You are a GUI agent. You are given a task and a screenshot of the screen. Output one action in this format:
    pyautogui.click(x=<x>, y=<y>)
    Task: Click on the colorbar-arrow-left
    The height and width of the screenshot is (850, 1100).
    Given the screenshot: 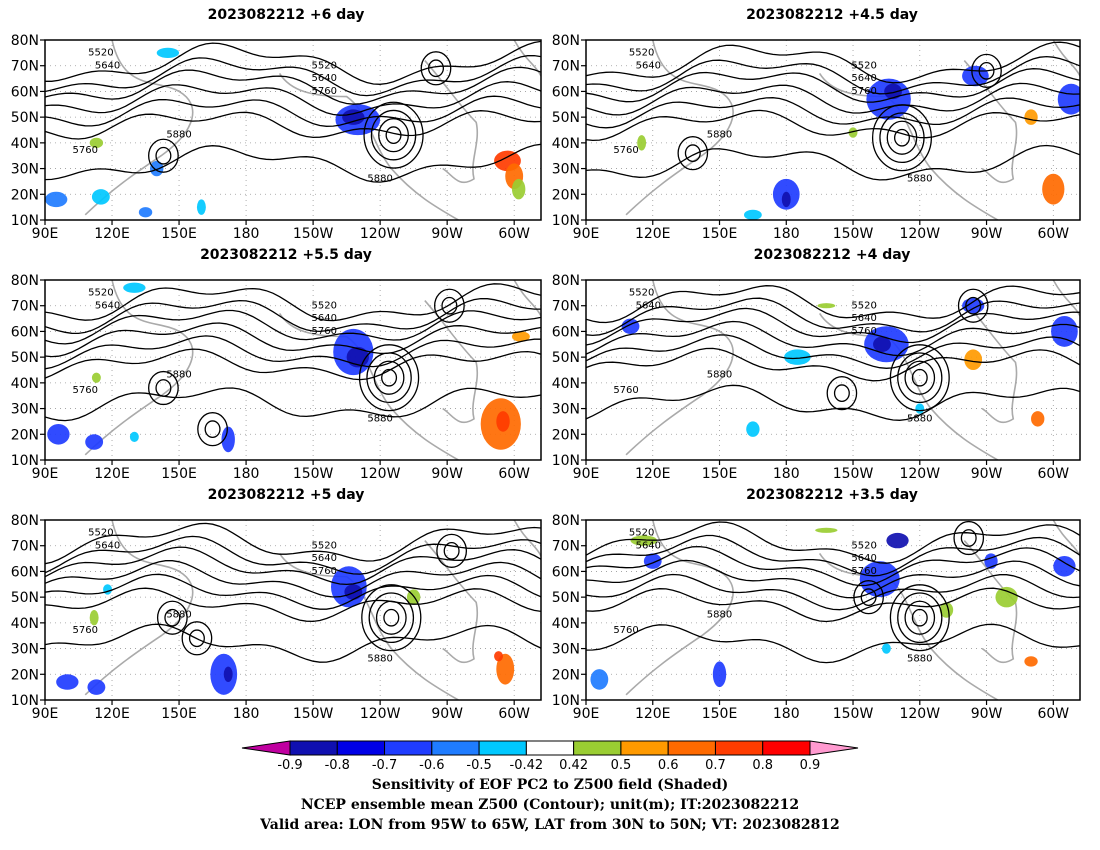 What is the action you would take?
    pyautogui.click(x=266, y=748)
    